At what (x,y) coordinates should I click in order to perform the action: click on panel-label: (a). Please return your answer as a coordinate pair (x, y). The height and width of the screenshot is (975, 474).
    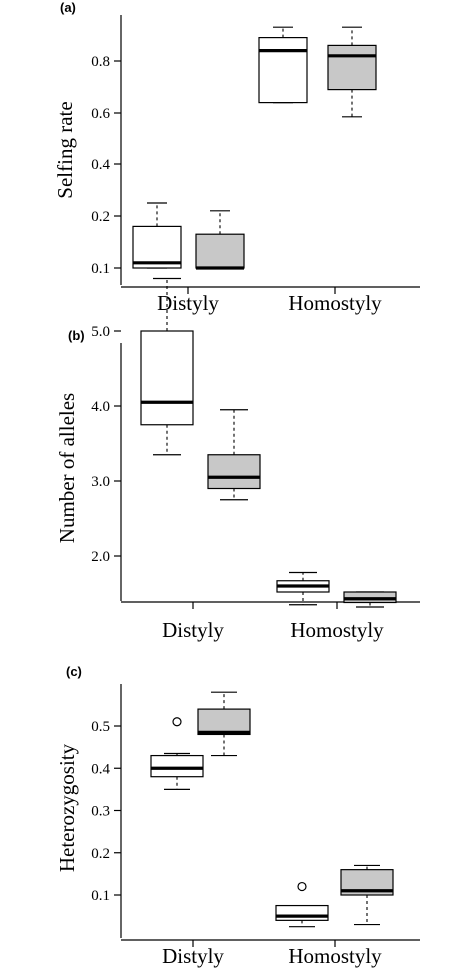
    Looking at the image, I should click on (68, 7).